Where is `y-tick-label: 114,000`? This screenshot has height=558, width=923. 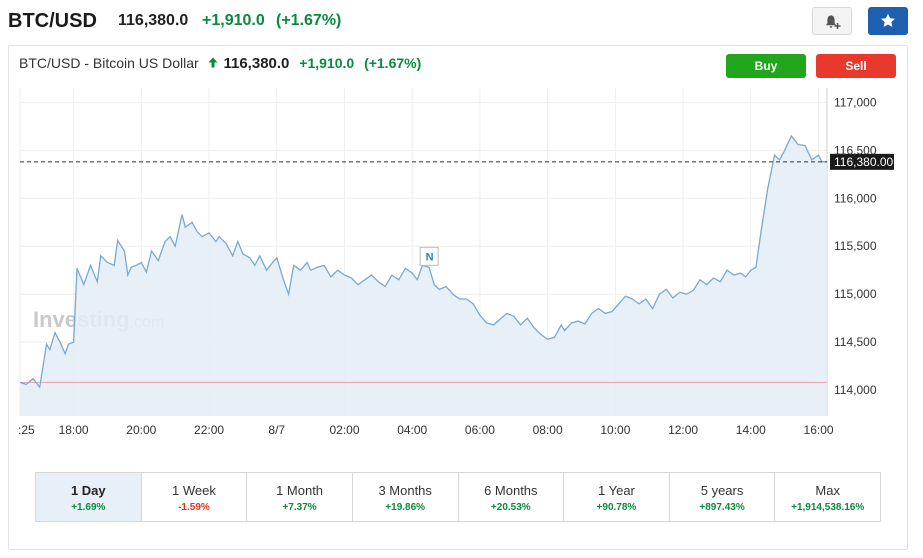 y-tick-label: 114,000 is located at coordinates (855, 390).